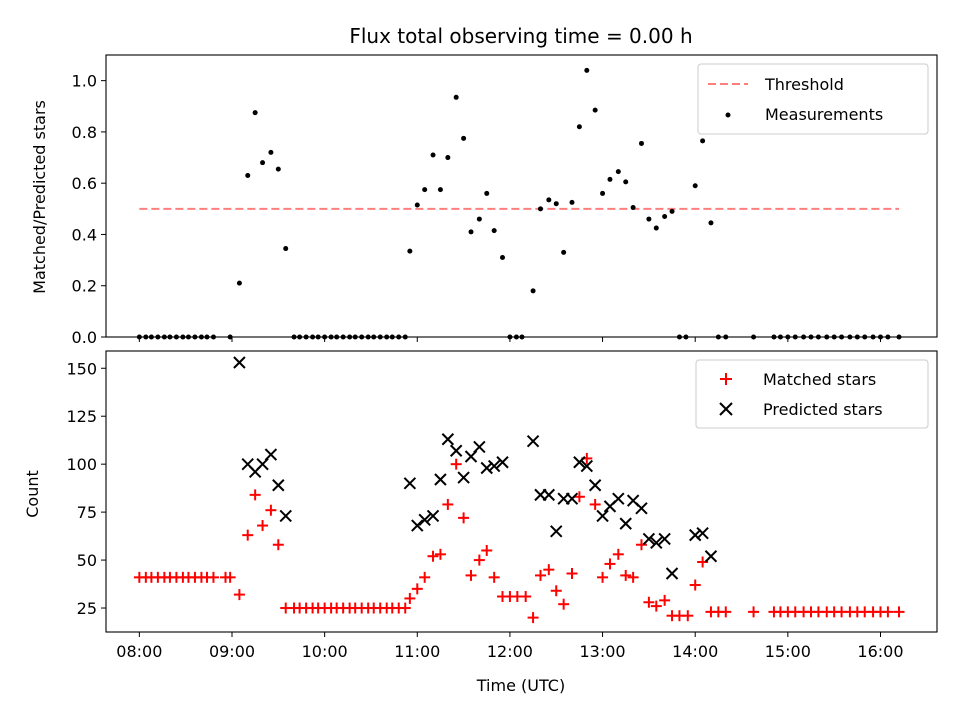  I want to click on measurements-legend-label: Measurements, so click(824, 114).